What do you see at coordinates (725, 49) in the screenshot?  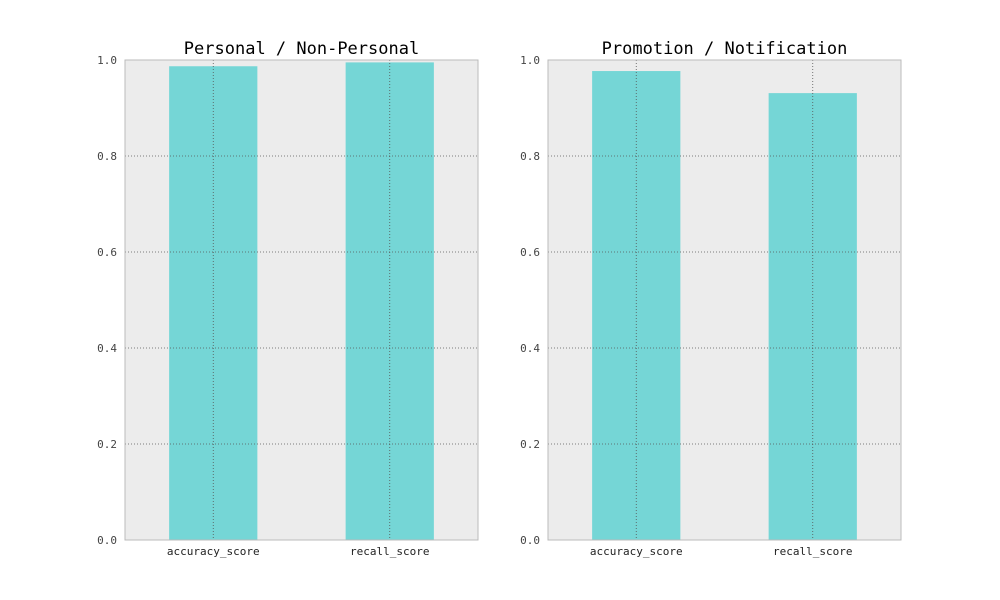 I see `chart-title: Promotion / Notification` at bounding box center [725, 49].